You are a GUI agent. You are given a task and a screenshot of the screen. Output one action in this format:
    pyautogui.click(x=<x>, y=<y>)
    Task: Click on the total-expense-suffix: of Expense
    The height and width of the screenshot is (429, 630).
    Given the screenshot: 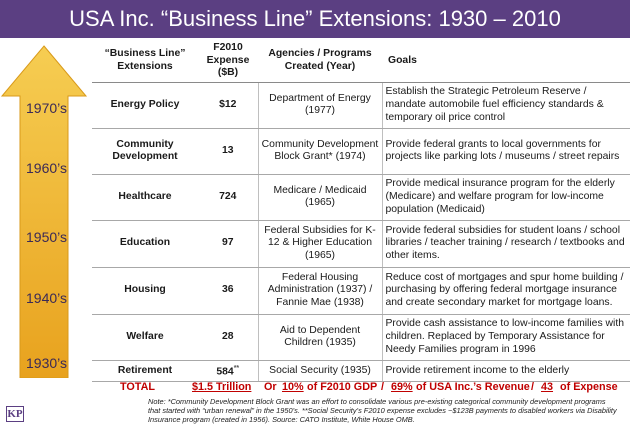 What is the action you would take?
    pyautogui.click(x=589, y=387)
    